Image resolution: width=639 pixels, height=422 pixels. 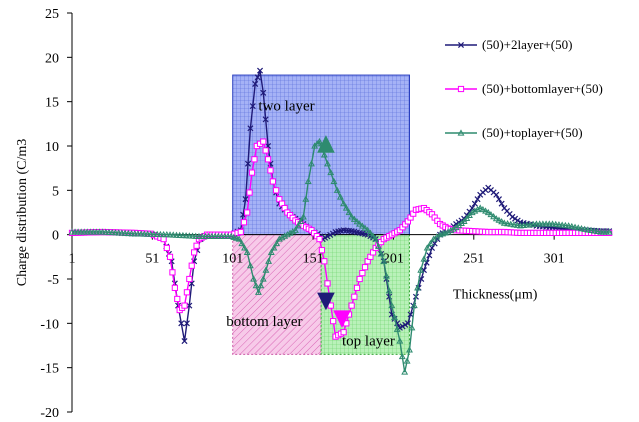 What do you see at coordinates (527, 44) in the screenshot?
I see `legend-label: (50)+2layer+(50)` at bounding box center [527, 44].